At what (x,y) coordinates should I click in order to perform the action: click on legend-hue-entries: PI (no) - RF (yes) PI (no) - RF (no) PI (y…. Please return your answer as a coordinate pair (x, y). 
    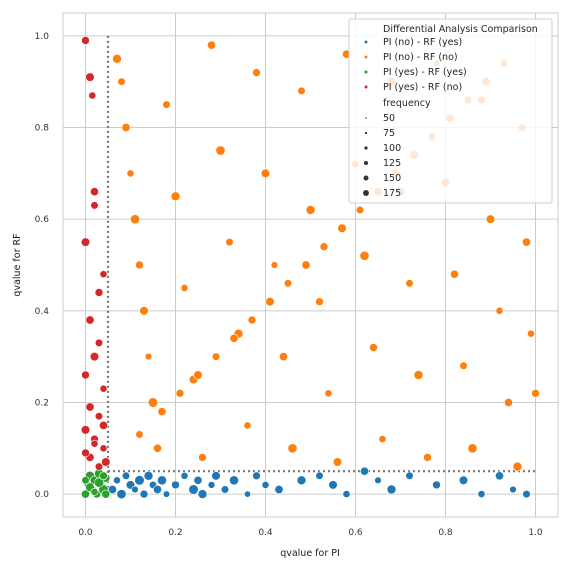
    Looking at the image, I should click on (415, 65).